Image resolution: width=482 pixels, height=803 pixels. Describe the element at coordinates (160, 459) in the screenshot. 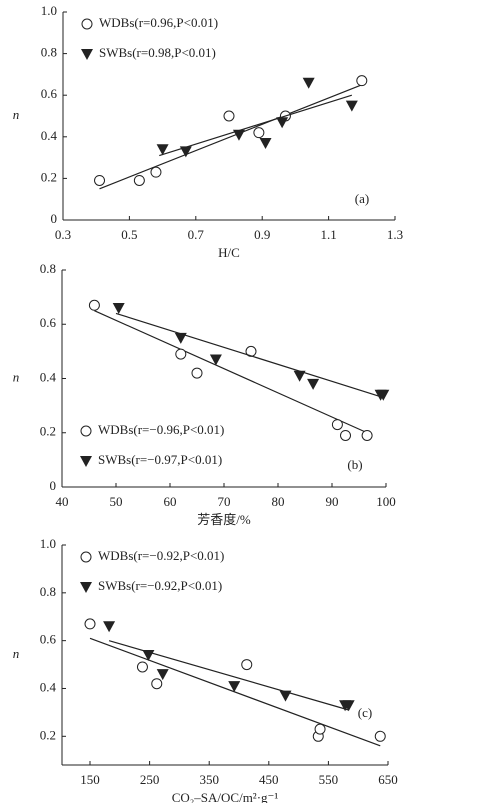

I see `legend-label: SWBs(r=−0.97,P<0.01)` at that location.